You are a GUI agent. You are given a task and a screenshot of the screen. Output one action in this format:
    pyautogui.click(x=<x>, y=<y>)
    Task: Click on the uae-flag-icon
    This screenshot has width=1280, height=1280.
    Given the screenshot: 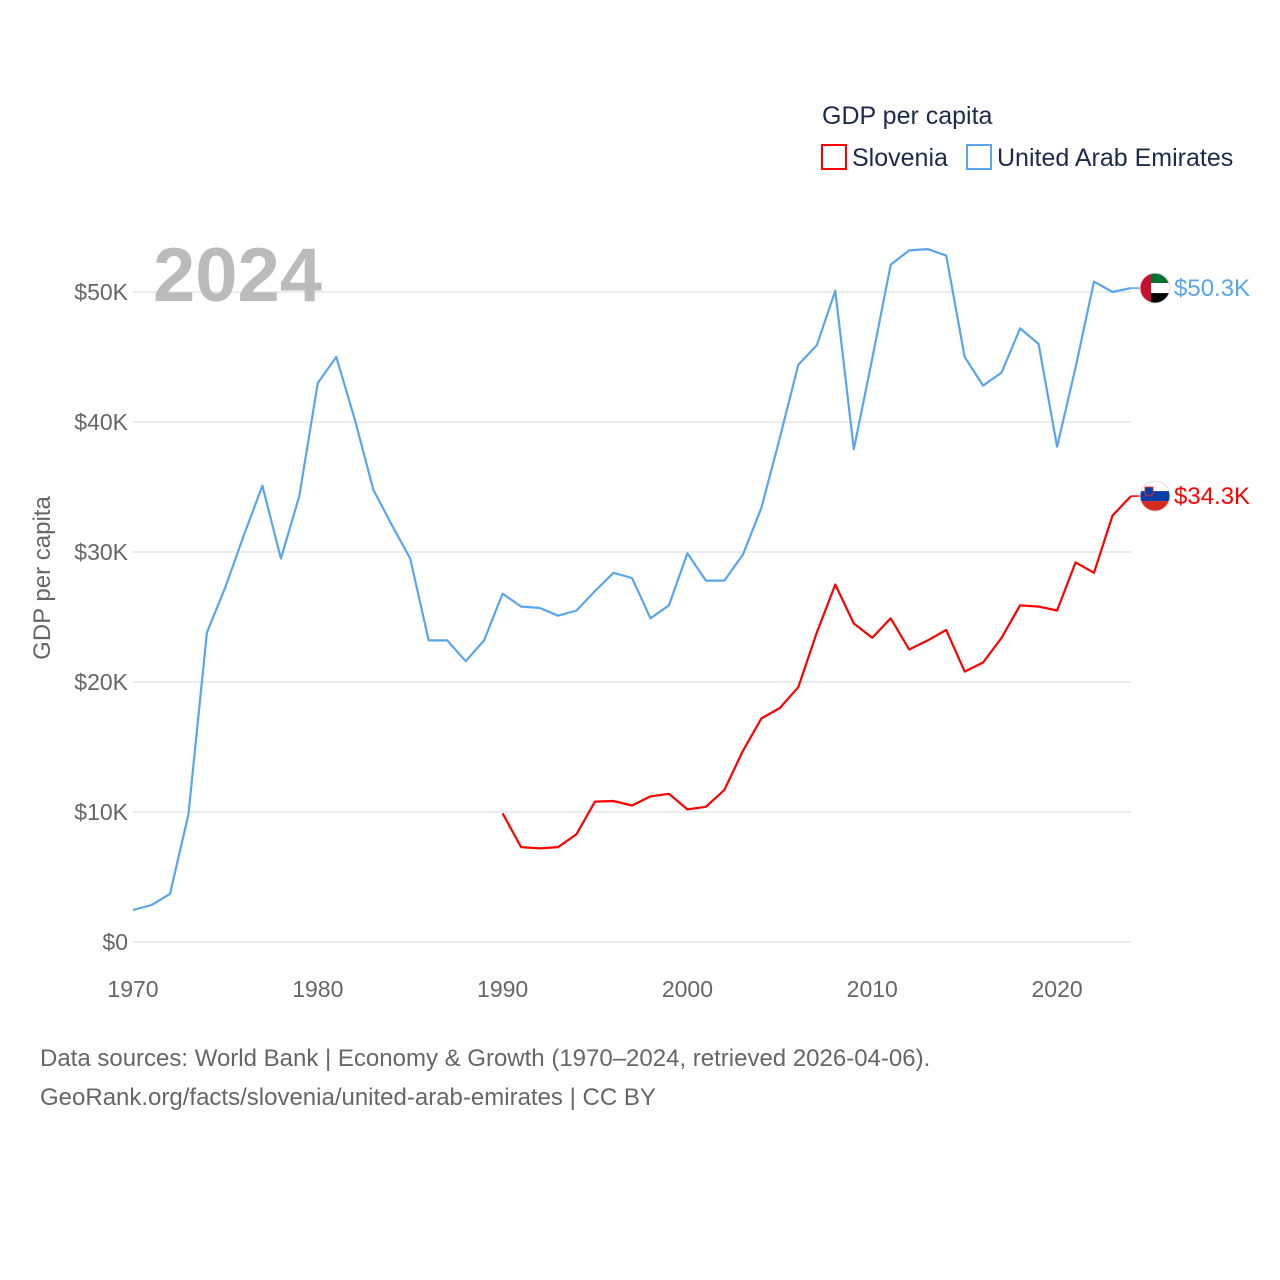 What is the action you would take?
    pyautogui.click(x=1155, y=288)
    